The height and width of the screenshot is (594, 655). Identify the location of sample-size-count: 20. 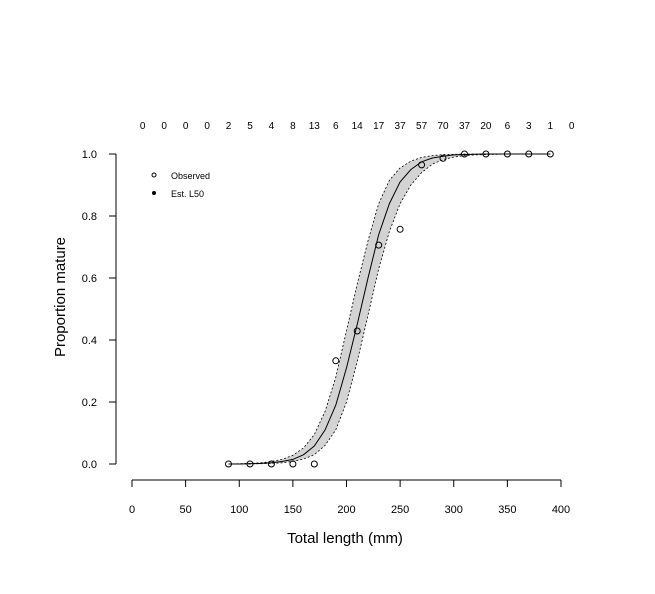
(486, 126).